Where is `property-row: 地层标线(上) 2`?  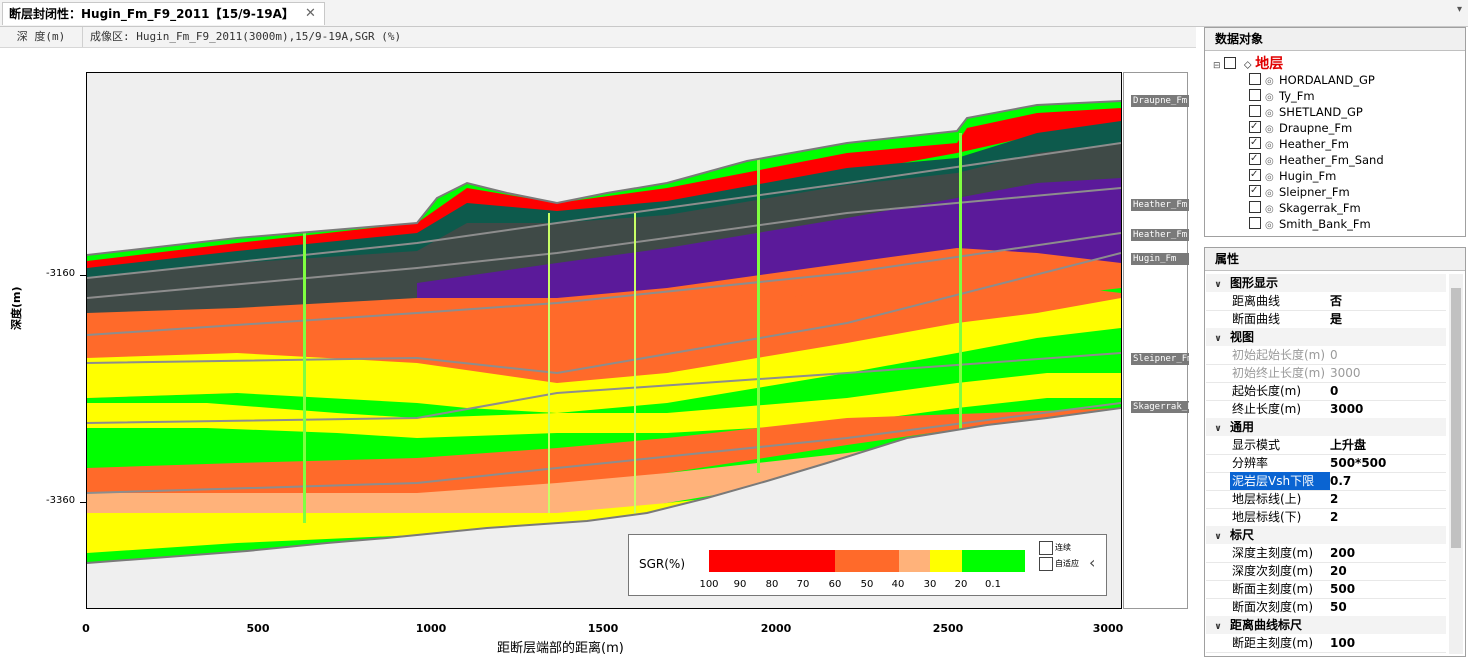
property-row: 地层标线(上) 2 is located at coordinates (1326, 499).